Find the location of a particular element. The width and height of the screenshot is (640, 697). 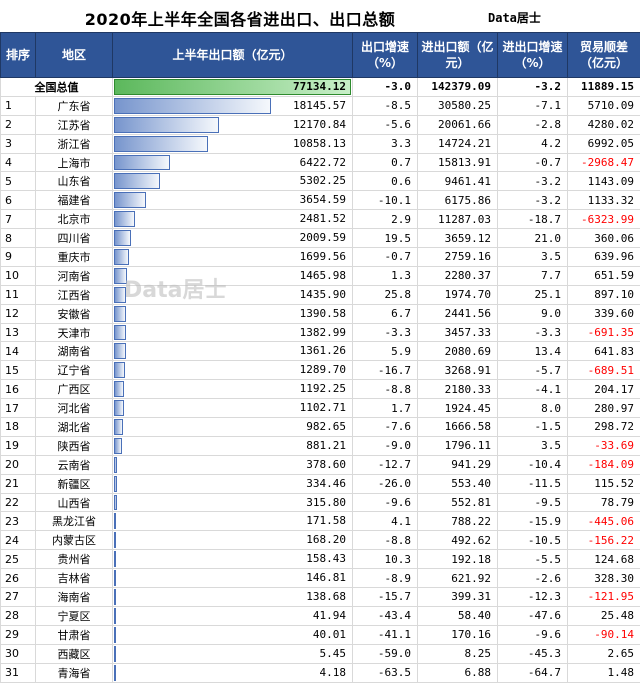

row-export-growth: -8.5 is located at coordinates (385, 105).